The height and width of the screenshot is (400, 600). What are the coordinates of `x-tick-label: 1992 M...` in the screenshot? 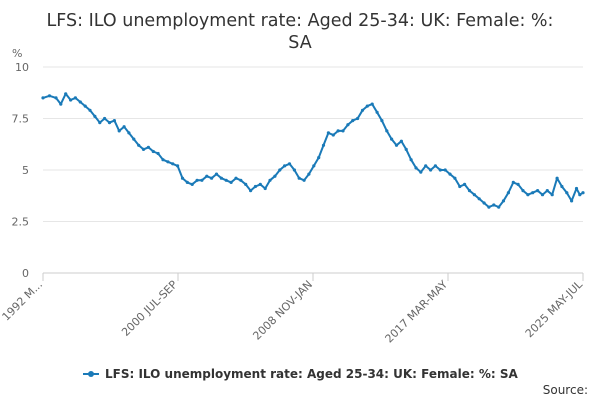 It's located at (22, 301).